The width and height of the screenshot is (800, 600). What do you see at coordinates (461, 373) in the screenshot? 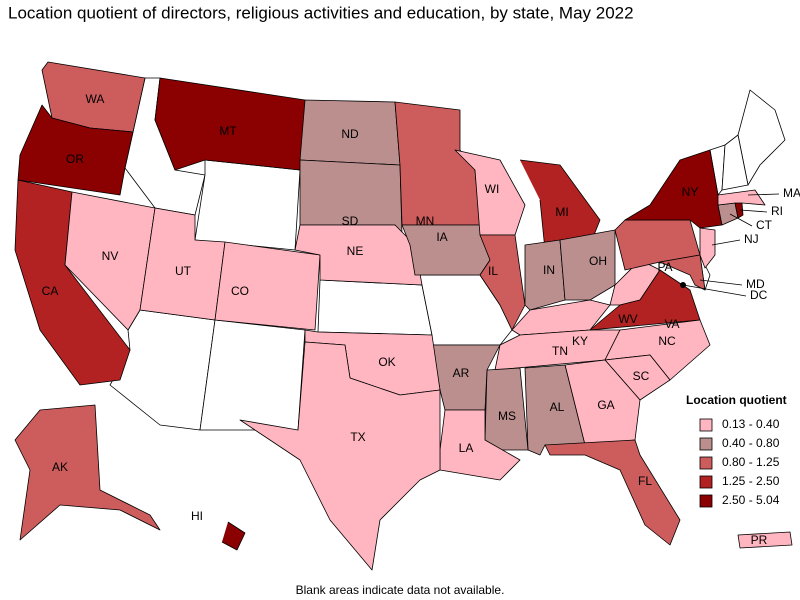
I see `state-label: AR` at bounding box center [461, 373].